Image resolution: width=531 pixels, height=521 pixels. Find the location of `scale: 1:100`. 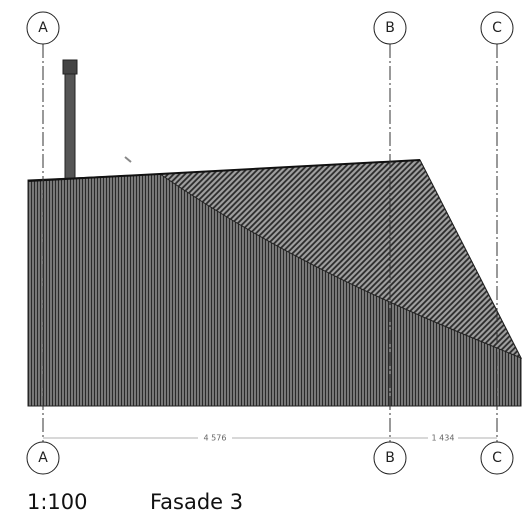

scale: 1:100 is located at coordinates (57, 502).